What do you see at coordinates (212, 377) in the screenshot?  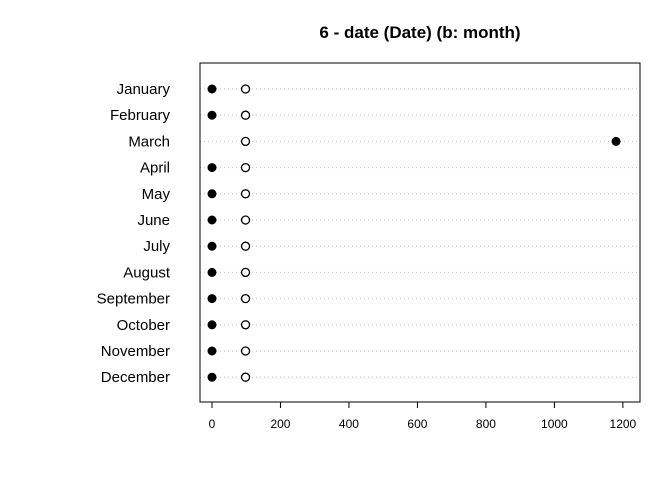 I see `filled-point-december` at bounding box center [212, 377].